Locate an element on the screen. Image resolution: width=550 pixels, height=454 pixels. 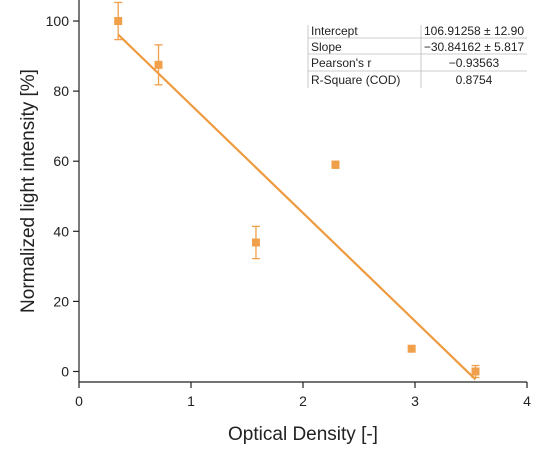
stats-value-intercept: 106.91258 ± 12.90 is located at coordinates (474, 31).